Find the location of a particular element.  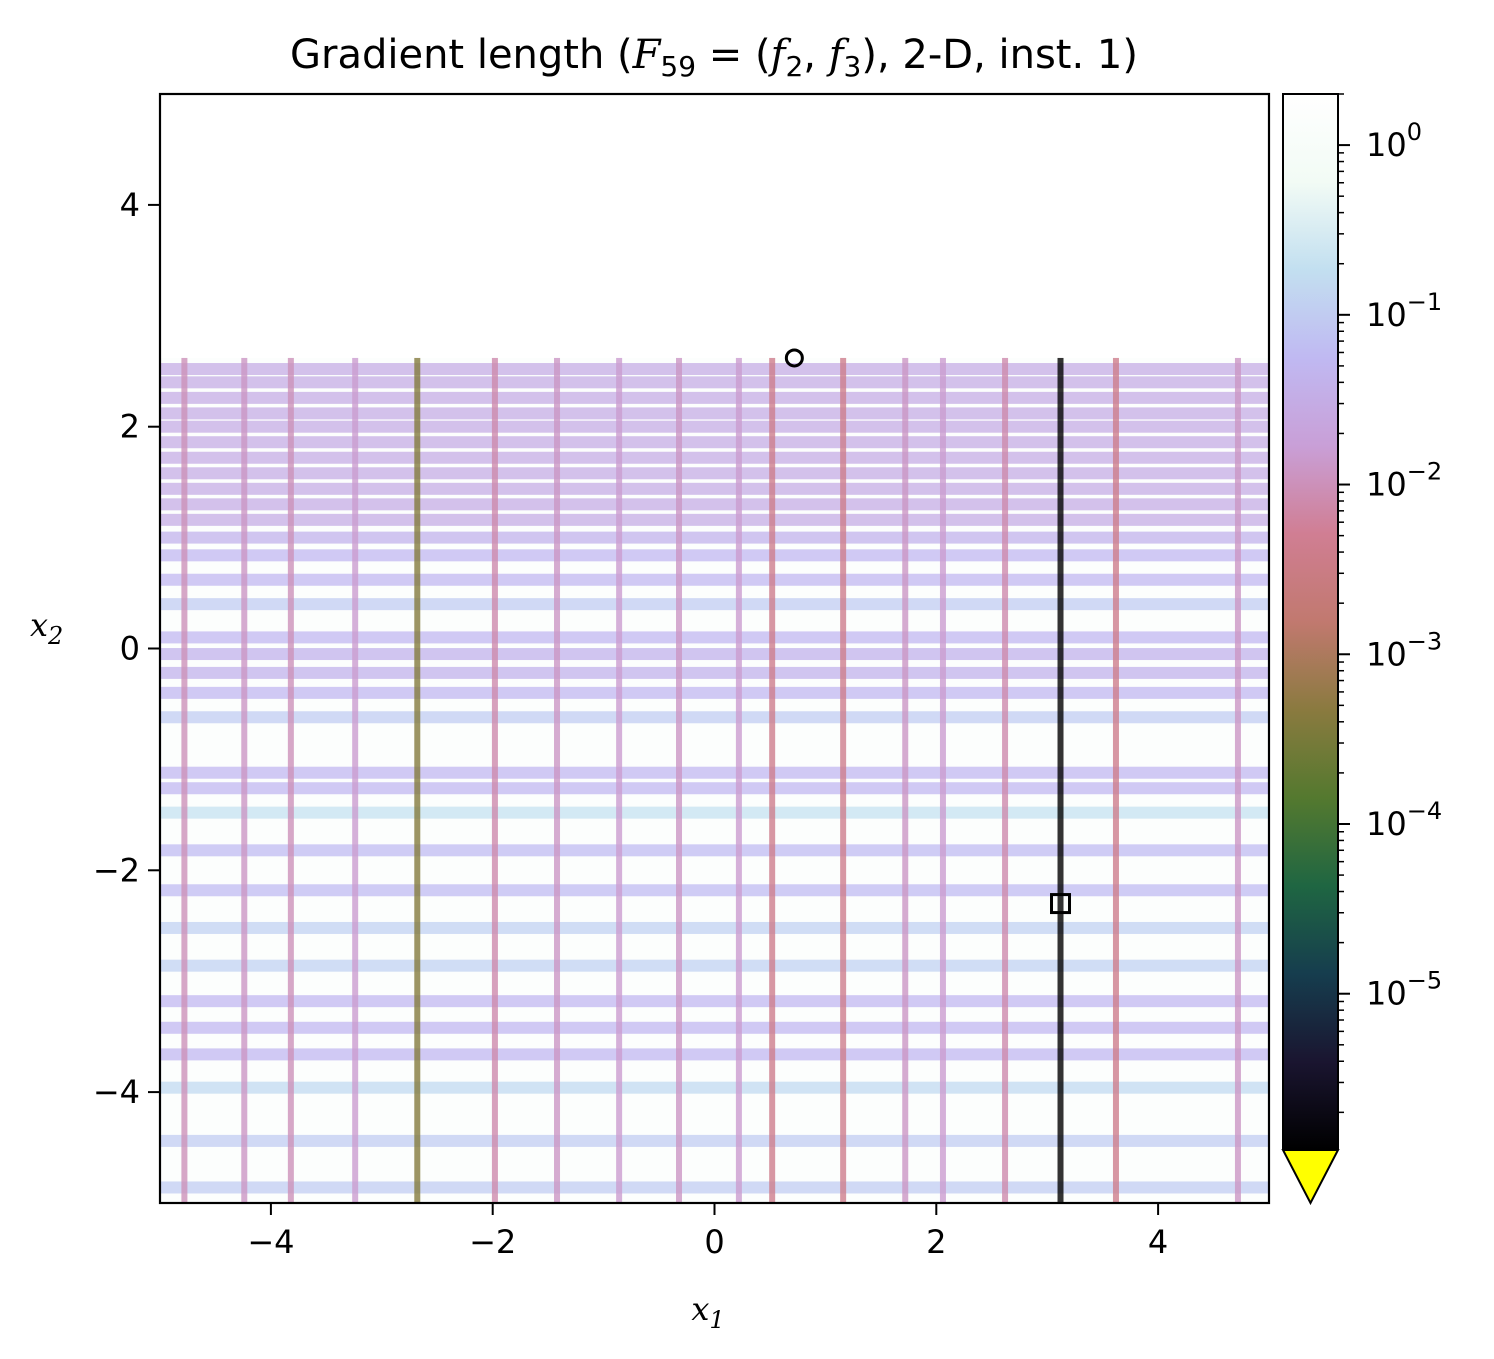

x-tick-label: 2 is located at coordinates (936, 1242).